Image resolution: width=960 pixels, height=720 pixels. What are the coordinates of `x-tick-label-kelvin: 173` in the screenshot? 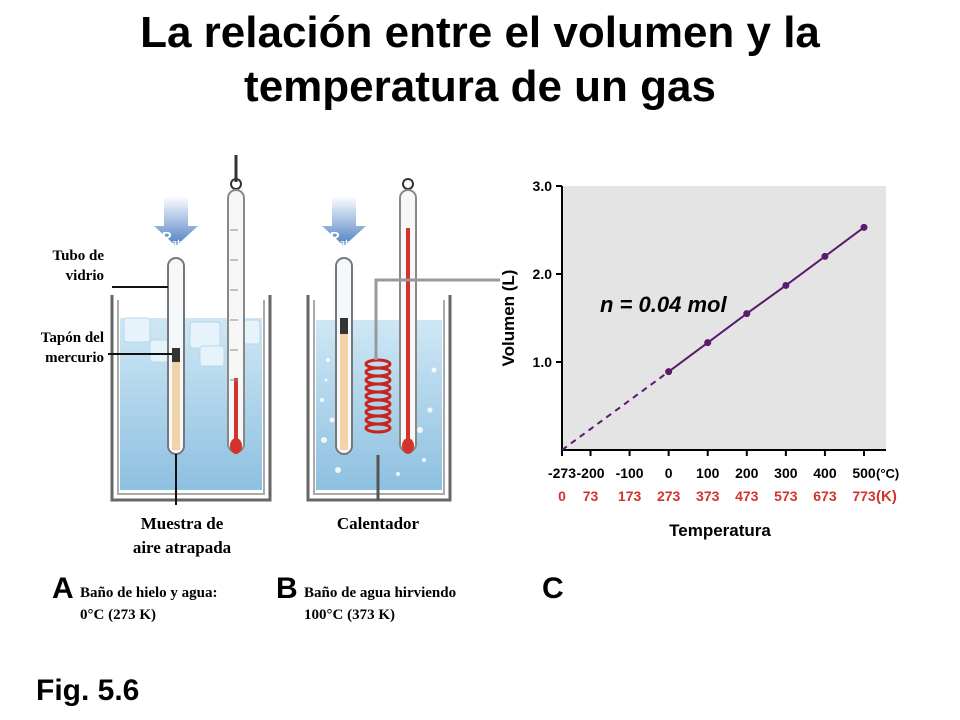 It's located at (630, 496).